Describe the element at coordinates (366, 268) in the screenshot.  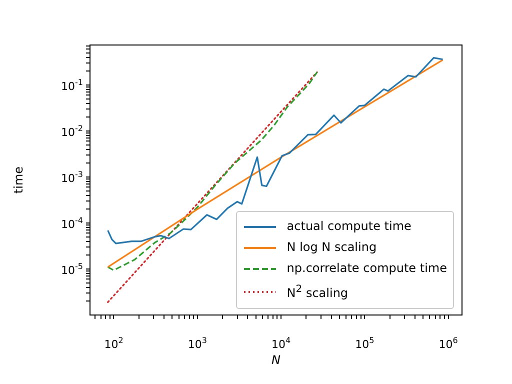
I see `legend-label: np.correlate compute time` at that location.